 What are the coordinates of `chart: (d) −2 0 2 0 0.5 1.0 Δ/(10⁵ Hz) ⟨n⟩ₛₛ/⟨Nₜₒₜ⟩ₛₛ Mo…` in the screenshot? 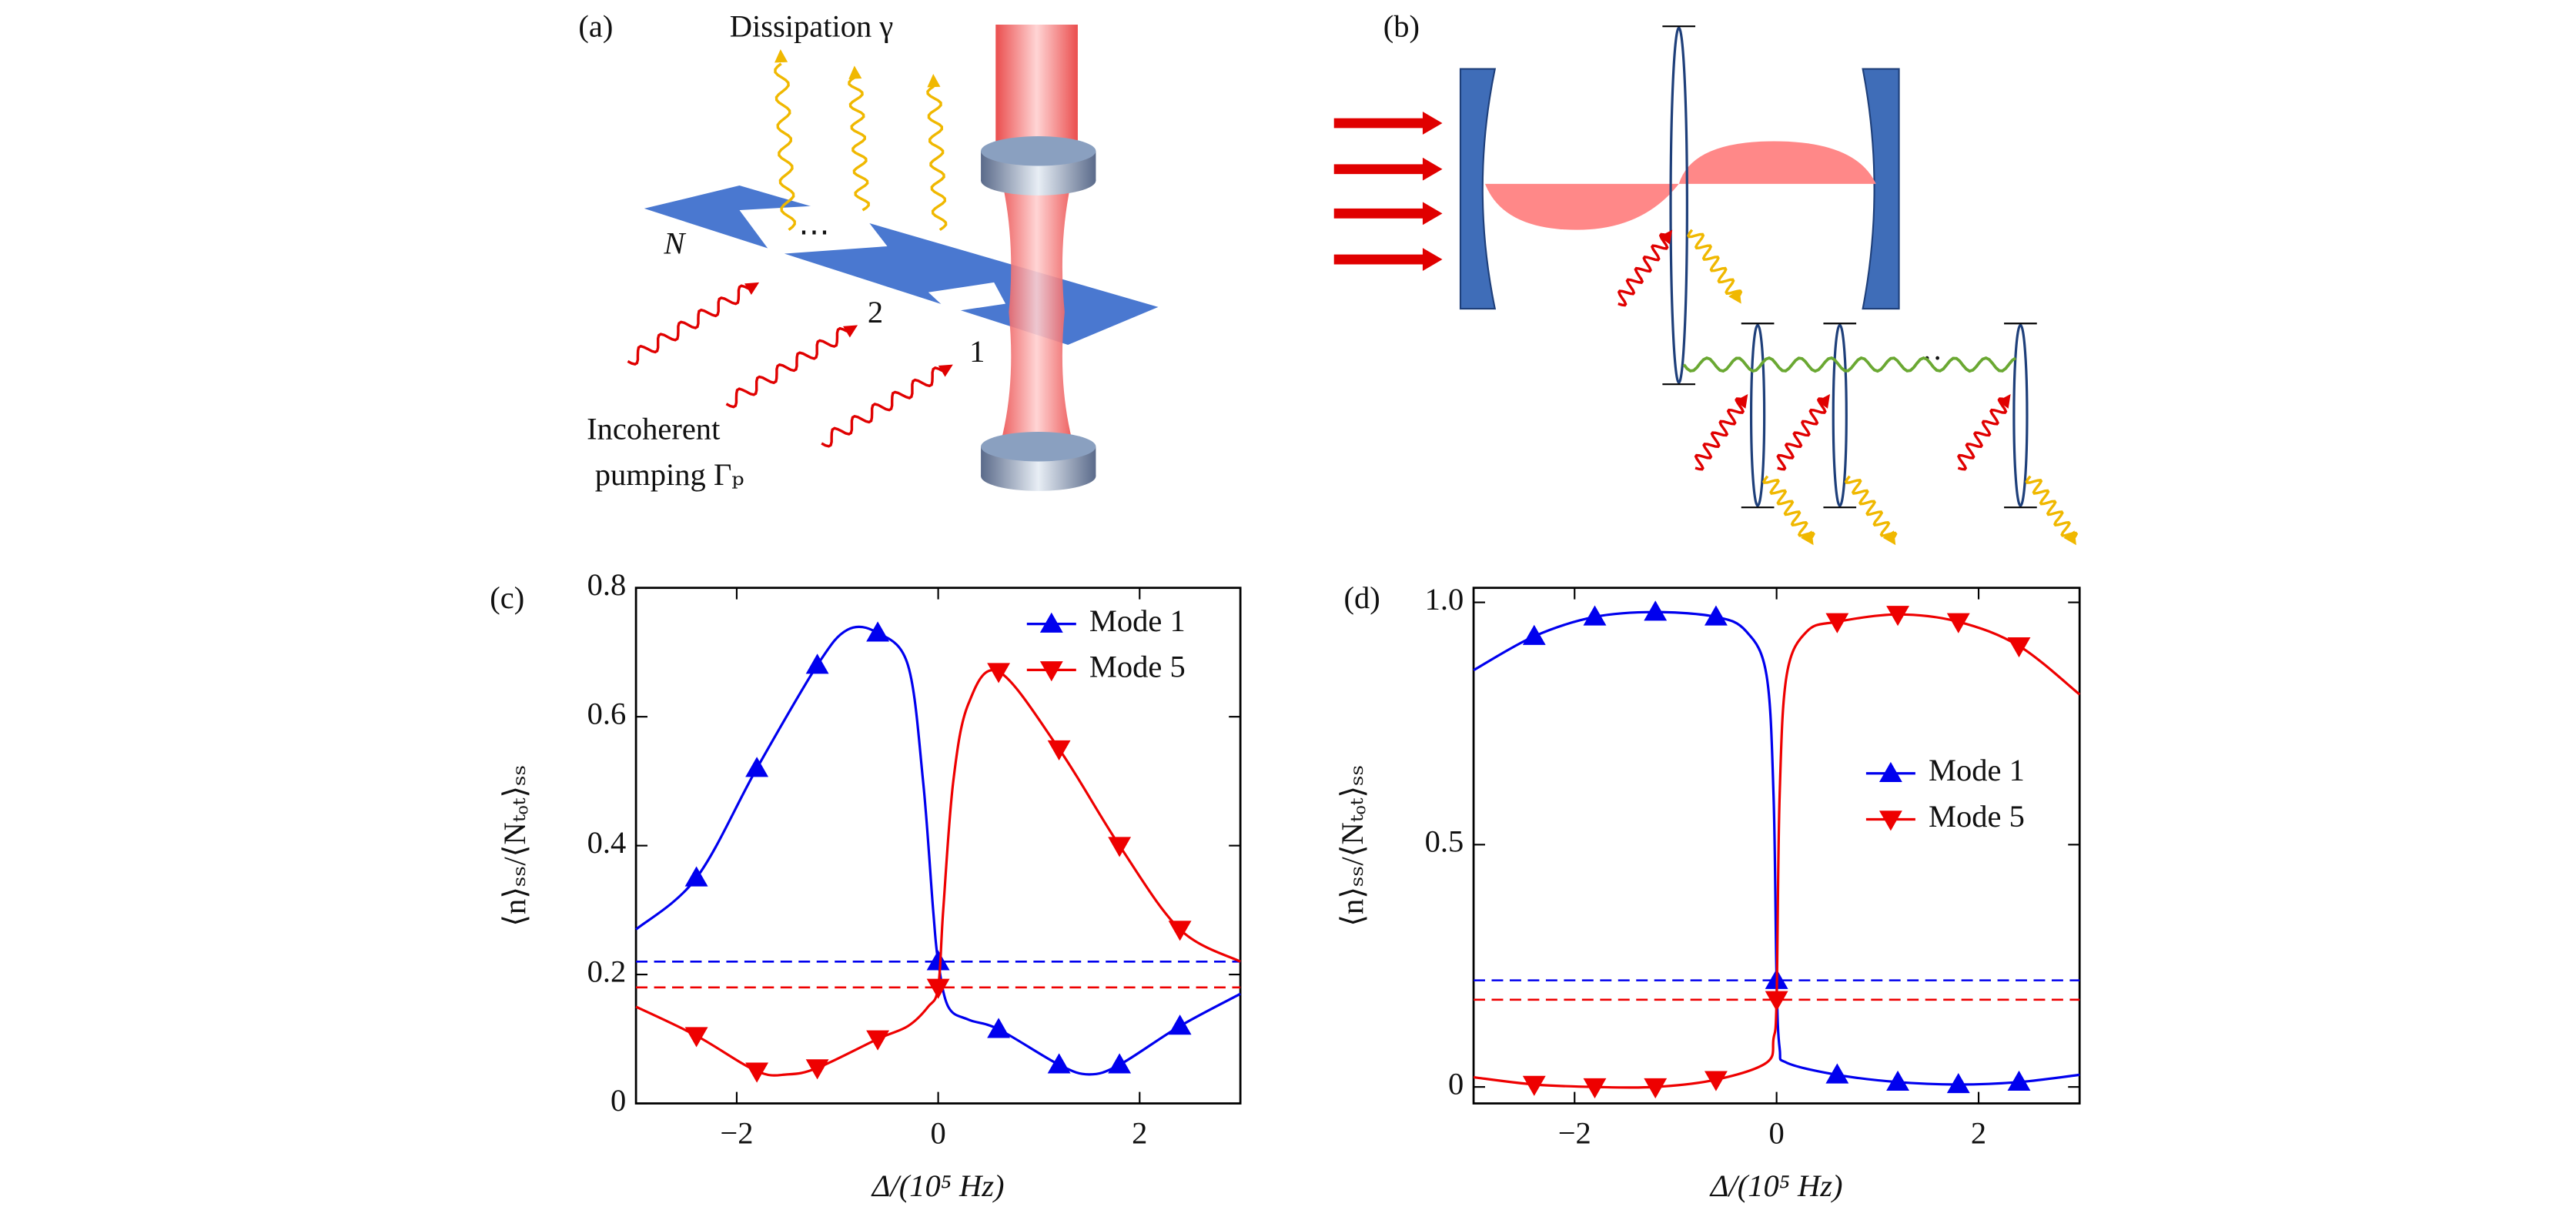 It's located at (1708, 891).